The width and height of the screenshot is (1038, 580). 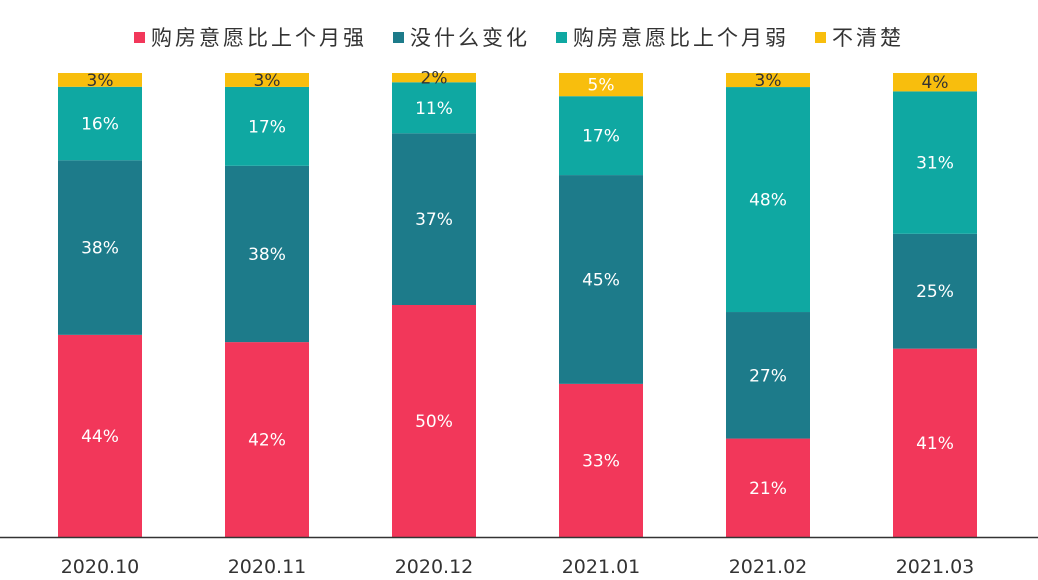 I want to click on data-label: 37%, so click(x=434, y=220).